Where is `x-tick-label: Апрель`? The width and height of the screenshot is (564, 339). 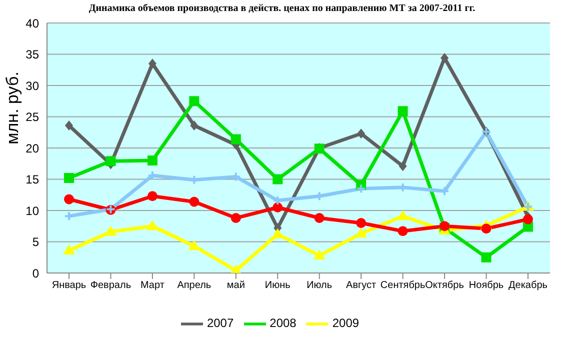 x-tick-label: Апрель is located at coordinates (194, 286).